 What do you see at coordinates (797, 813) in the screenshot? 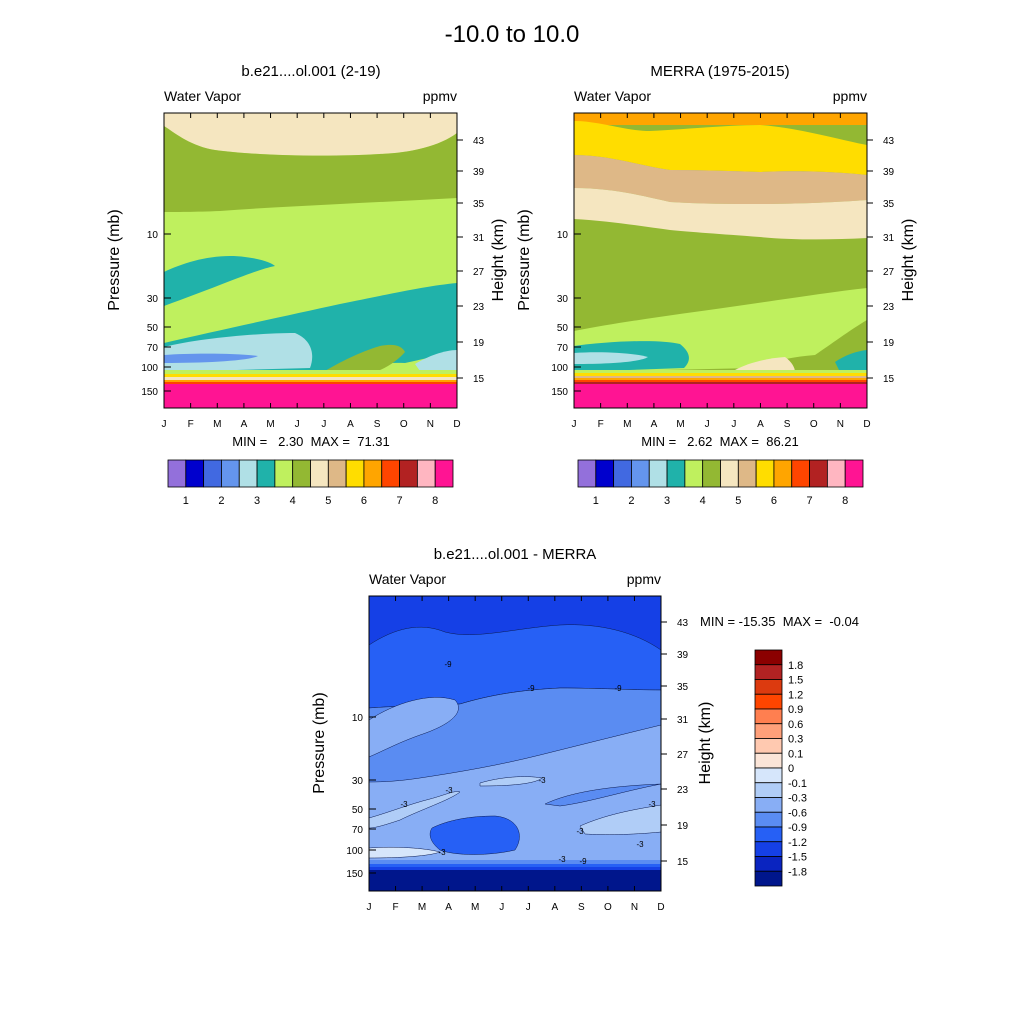
I see `colorbar-label: -0.6` at bounding box center [797, 813].